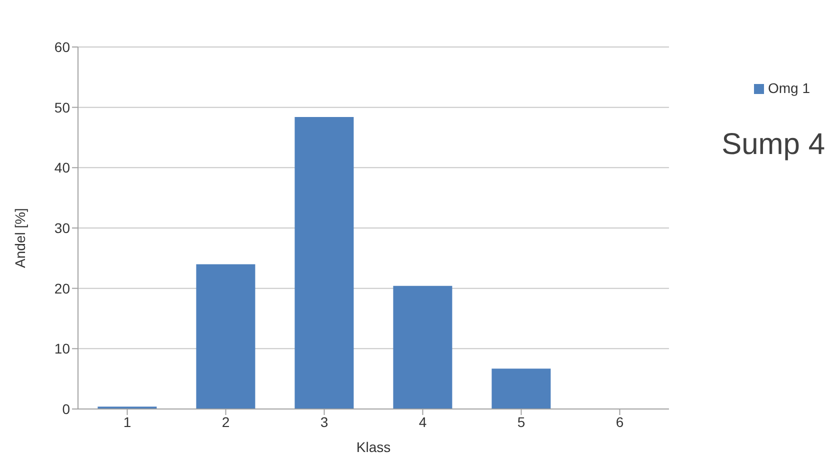  Describe the element at coordinates (373, 447) in the screenshot. I see `x-axis-title: Klass` at that location.